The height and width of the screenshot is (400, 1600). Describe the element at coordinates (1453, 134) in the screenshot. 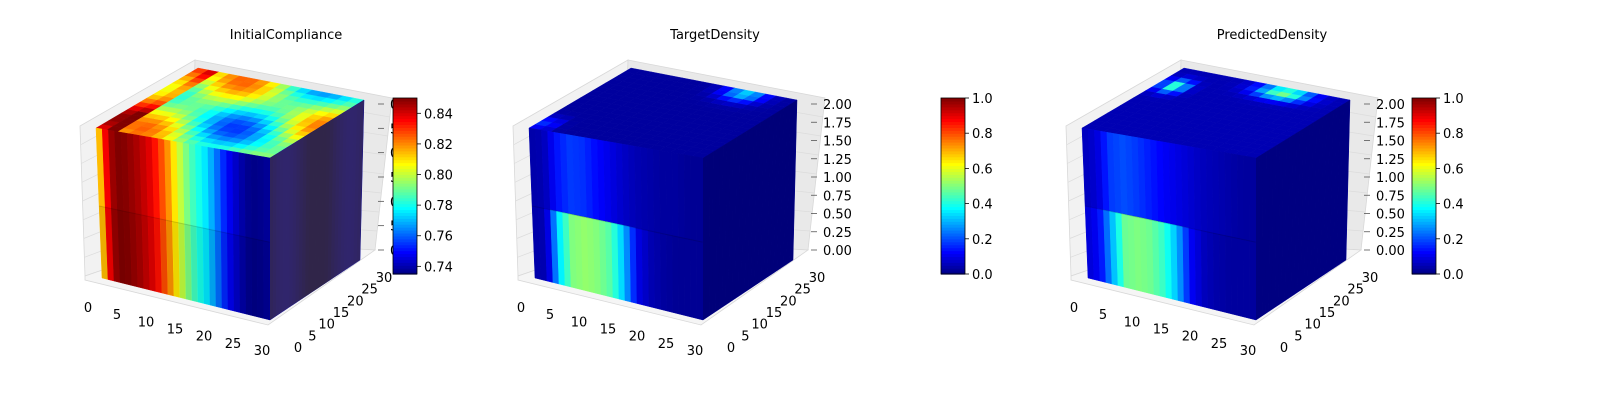

I see `colorbar-tick-label: 0.8` at that location.